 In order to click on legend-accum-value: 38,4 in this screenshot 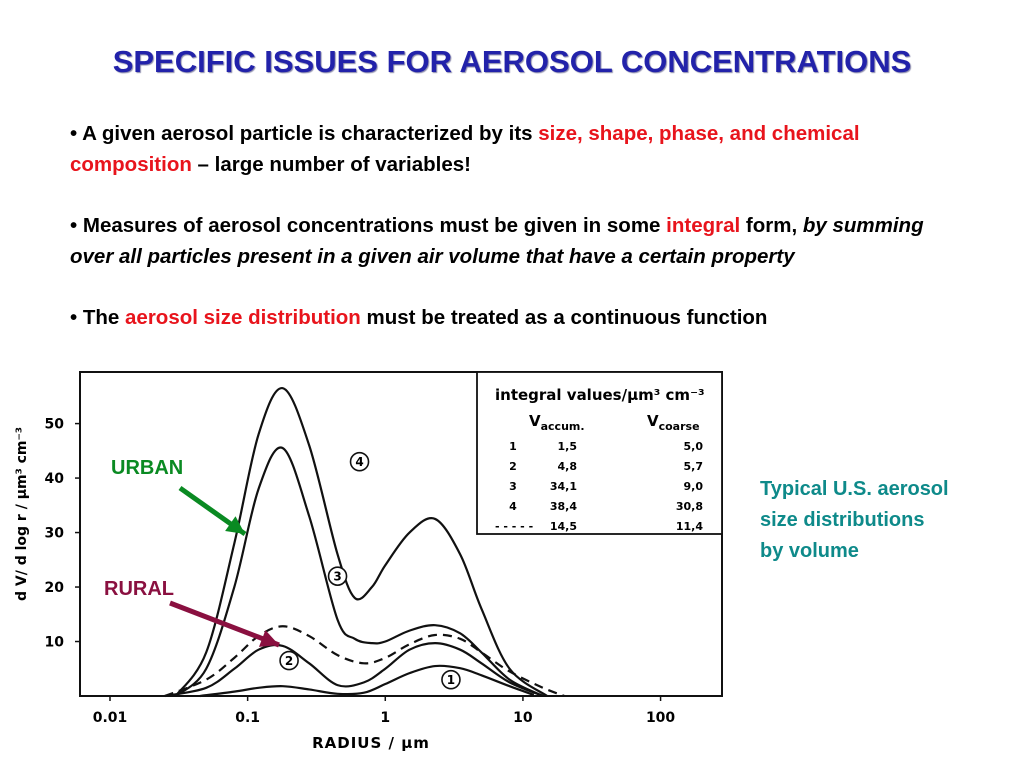, I will do `click(563, 506)`.